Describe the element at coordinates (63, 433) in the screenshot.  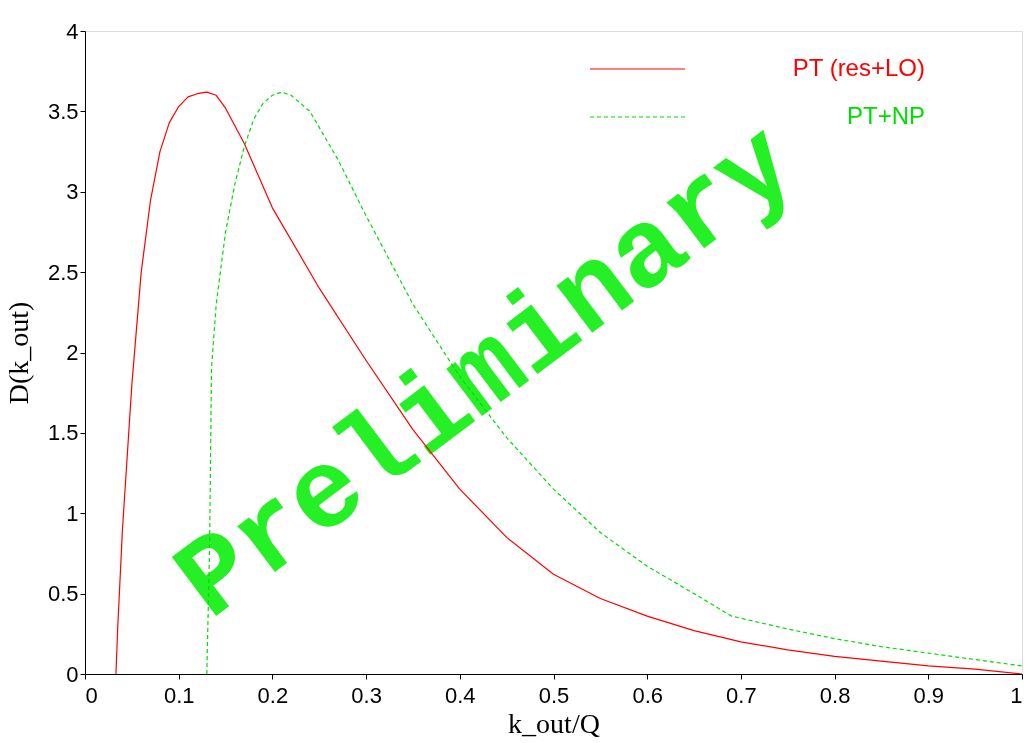
I see `y-tick-label: 1.5` at that location.